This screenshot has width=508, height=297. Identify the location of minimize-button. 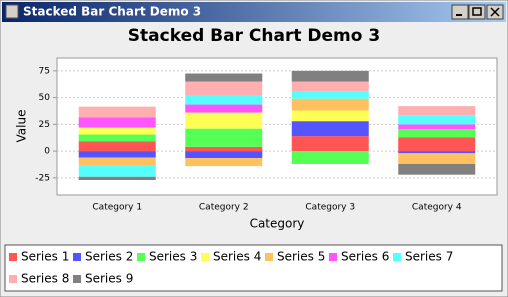
(460, 12).